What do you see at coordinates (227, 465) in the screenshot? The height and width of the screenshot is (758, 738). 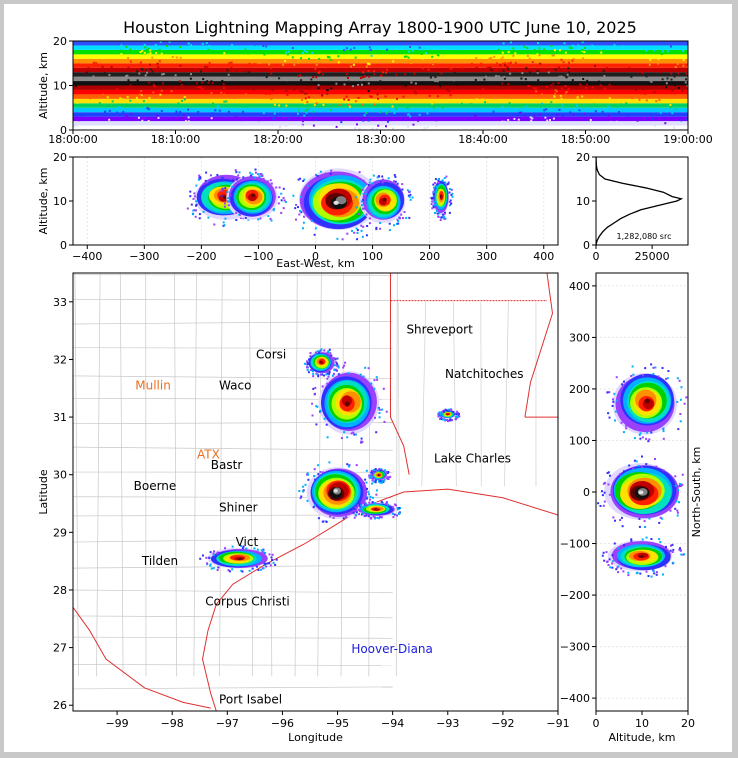 I see `city-label-bastr: Bastr` at bounding box center [227, 465].